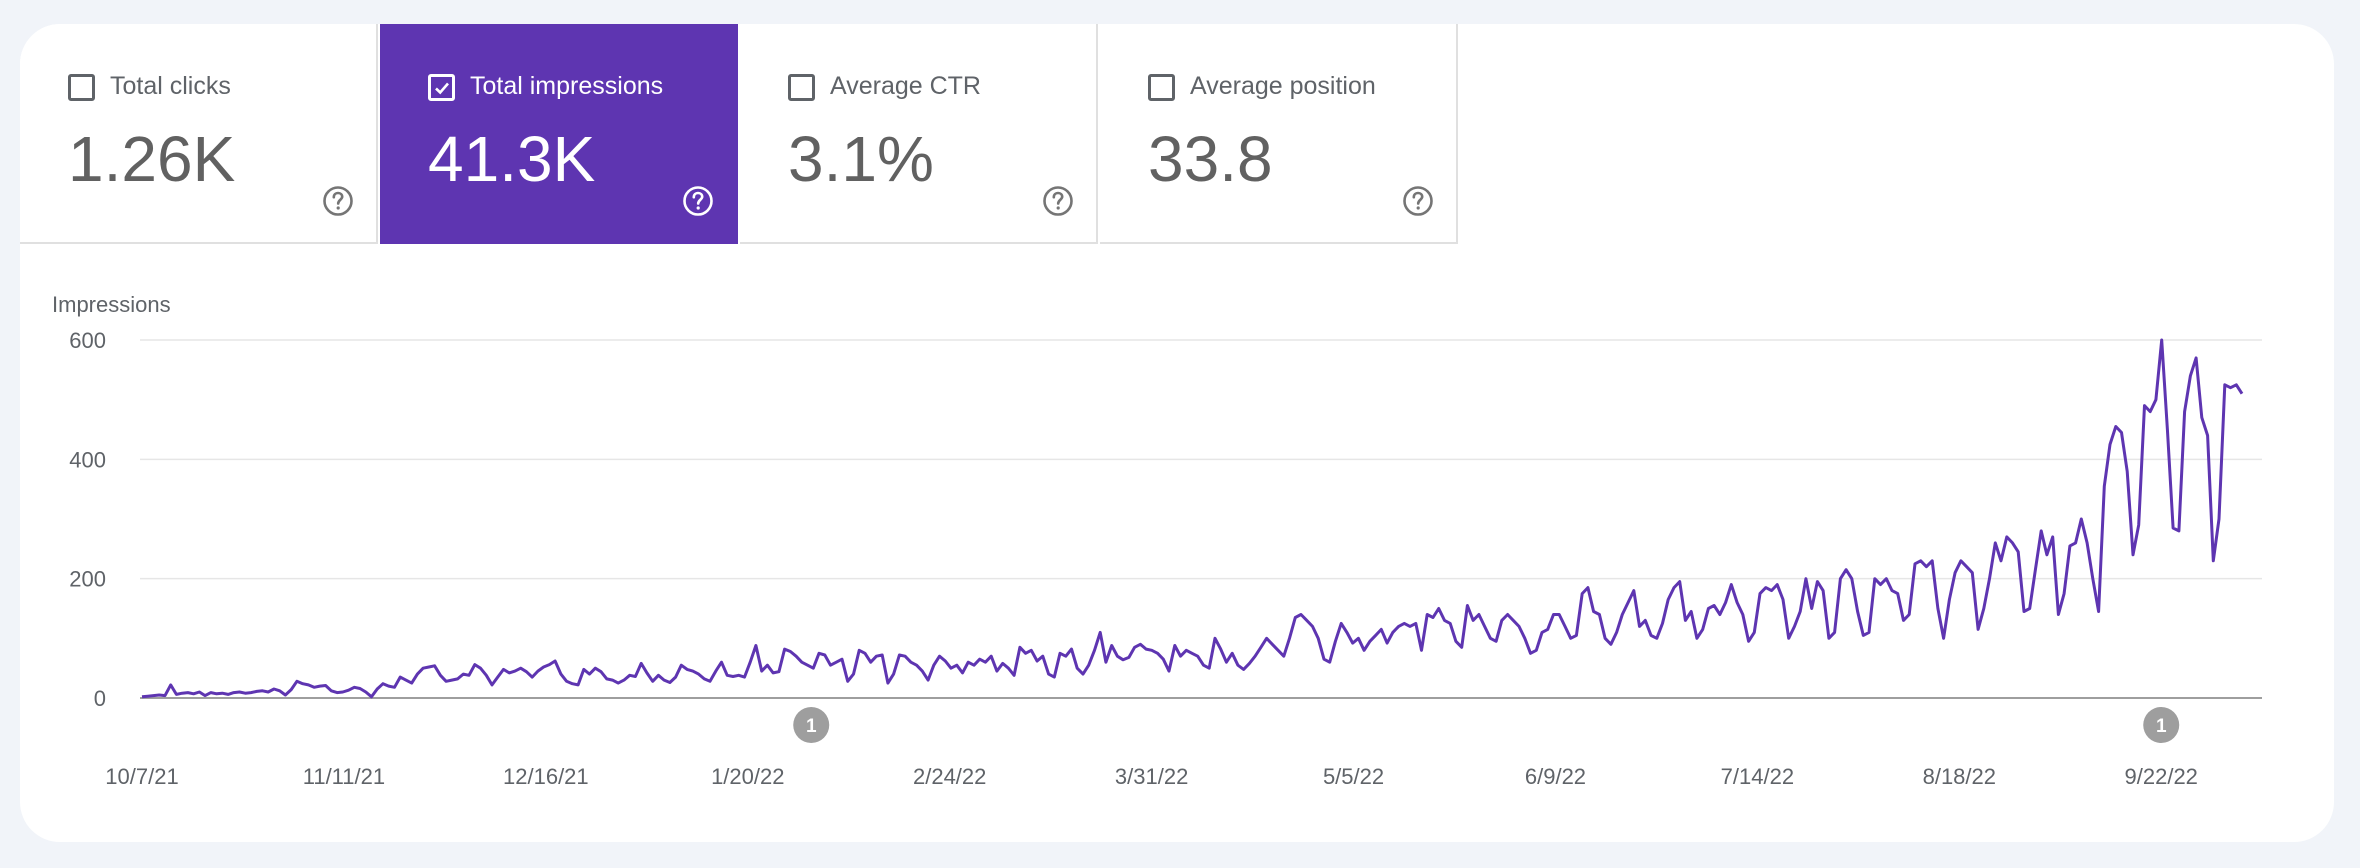 The width and height of the screenshot is (2360, 868). What do you see at coordinates (111, 304) in the screenshot?
I see `y-axis-title: Impressions` at bounding box center [111, 304].